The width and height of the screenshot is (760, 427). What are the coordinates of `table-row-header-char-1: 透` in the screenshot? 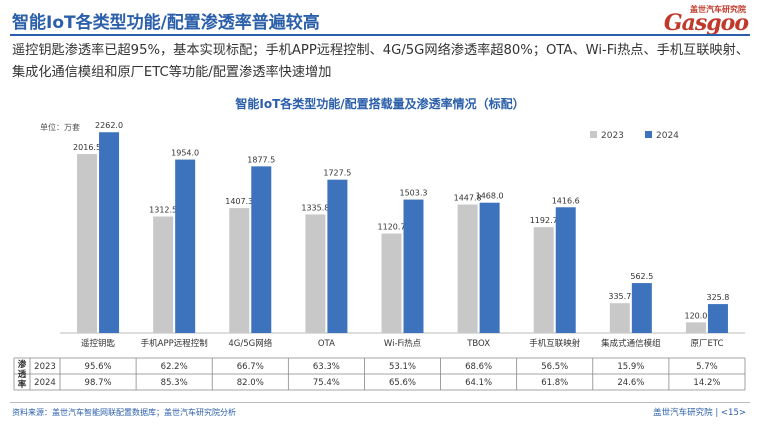 It's located at (22, 374).